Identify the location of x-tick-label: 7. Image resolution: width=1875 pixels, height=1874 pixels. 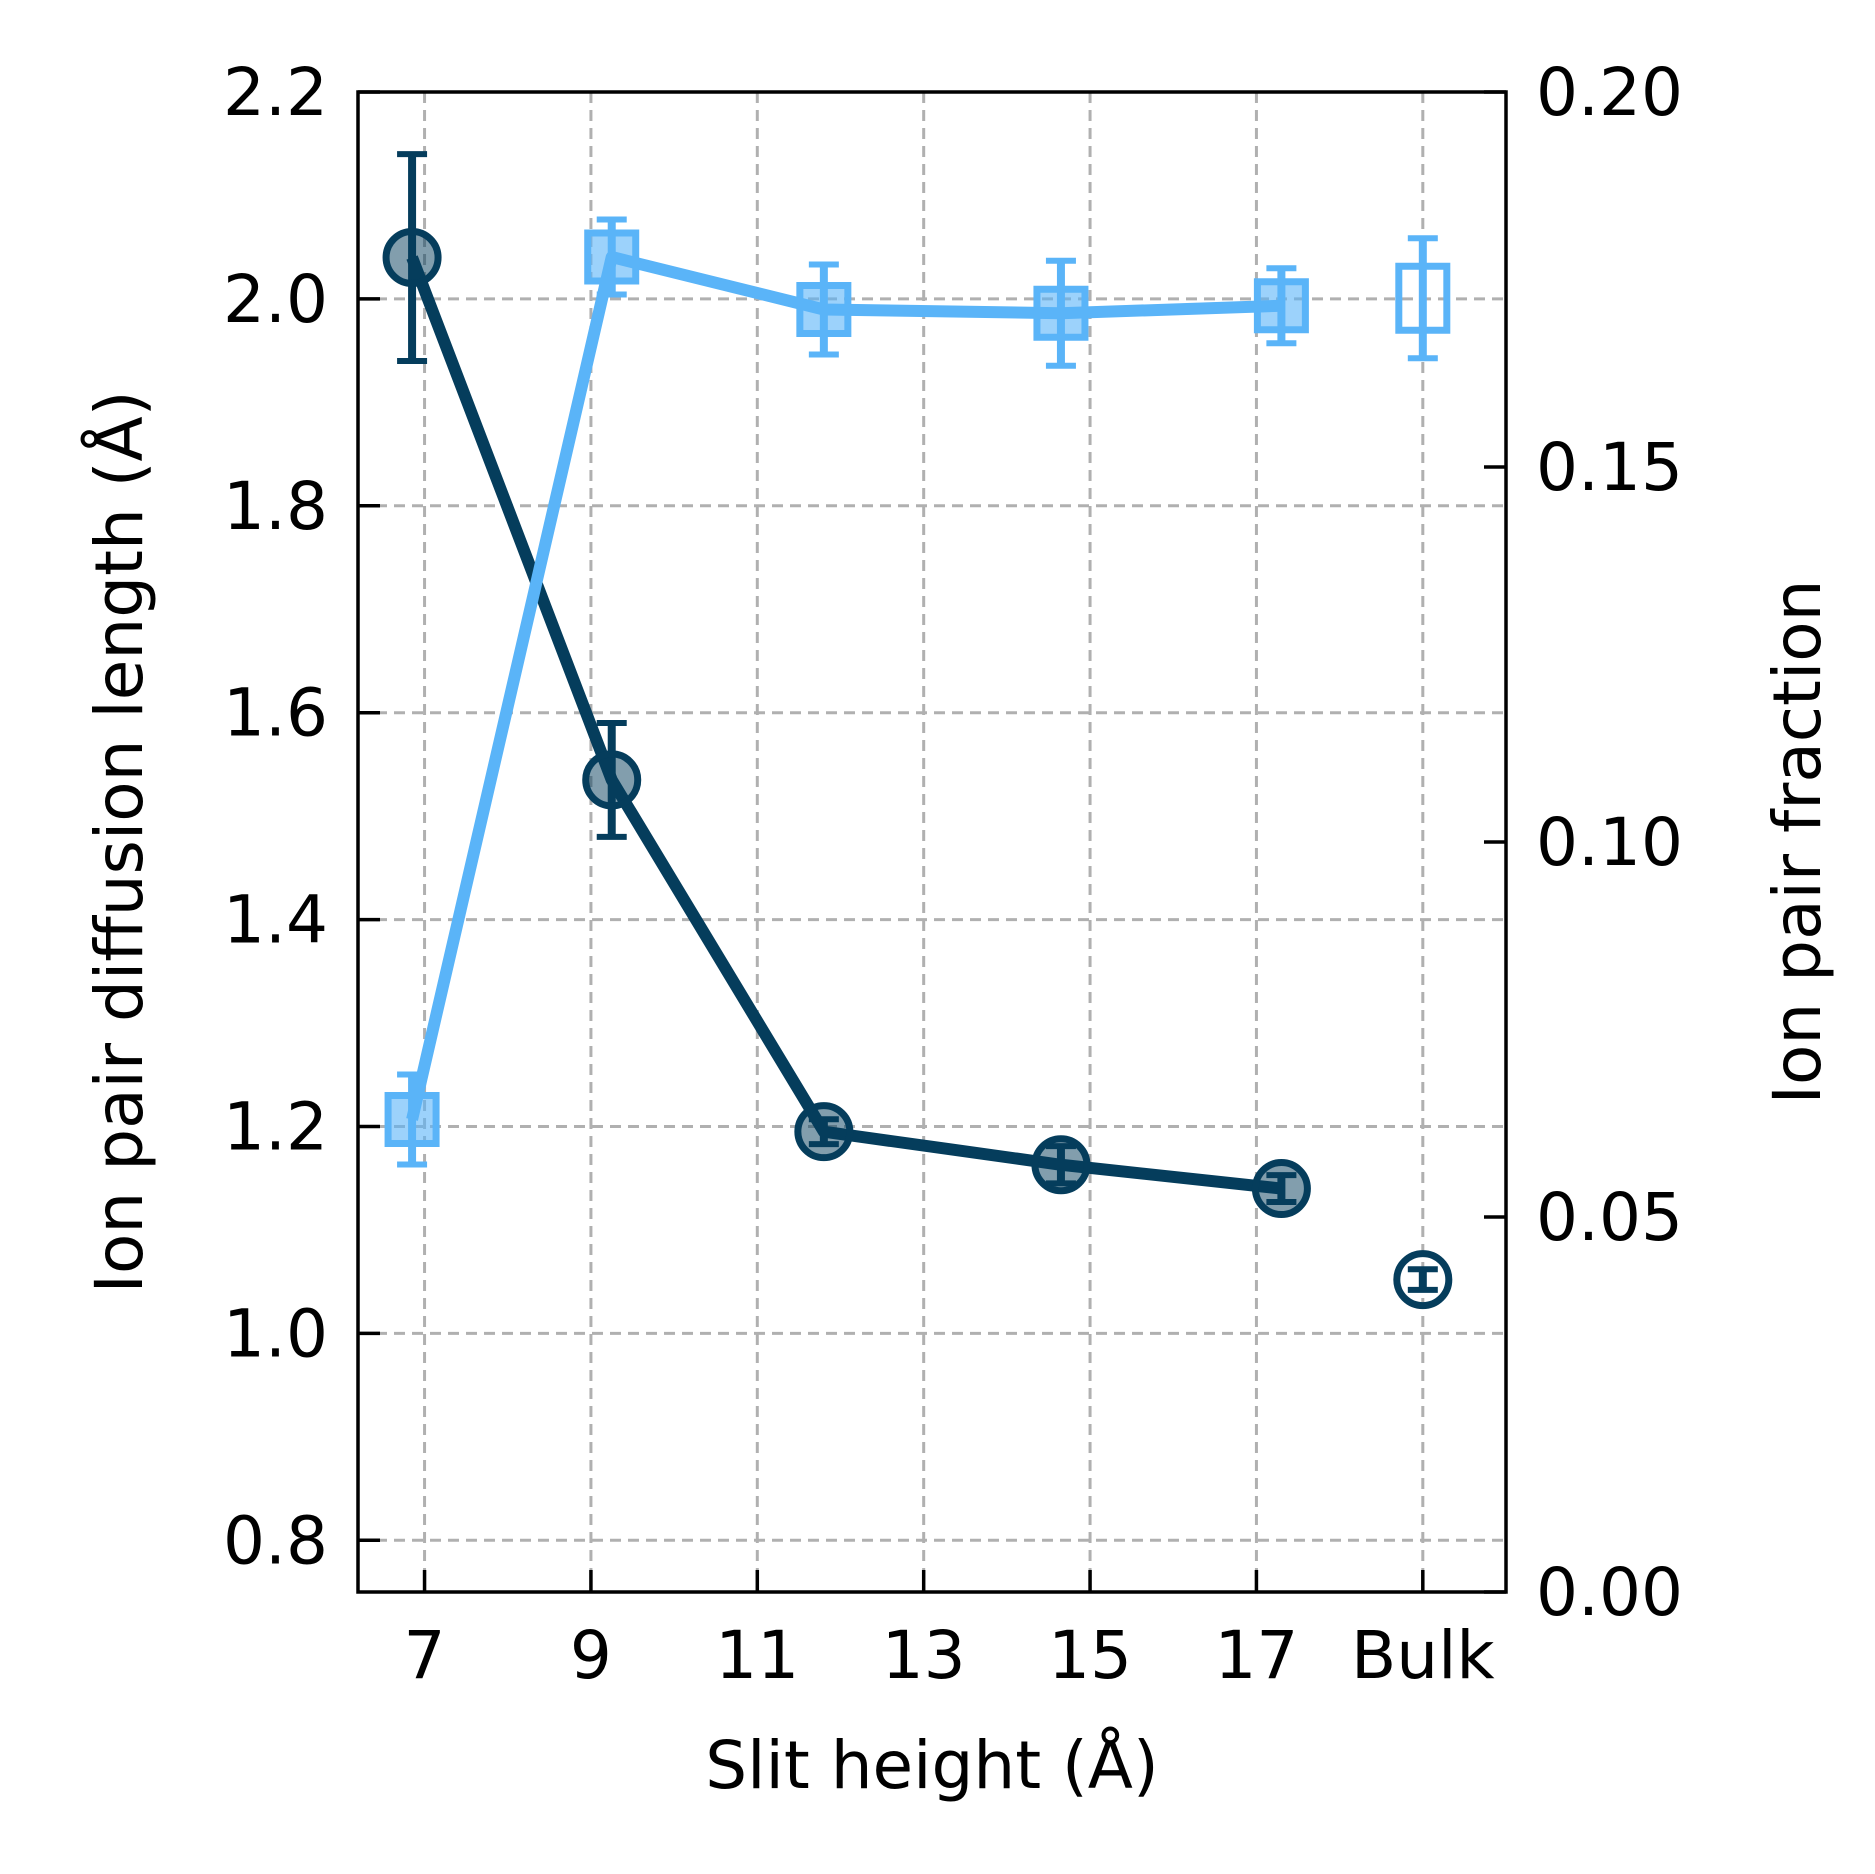
(425, 1655).